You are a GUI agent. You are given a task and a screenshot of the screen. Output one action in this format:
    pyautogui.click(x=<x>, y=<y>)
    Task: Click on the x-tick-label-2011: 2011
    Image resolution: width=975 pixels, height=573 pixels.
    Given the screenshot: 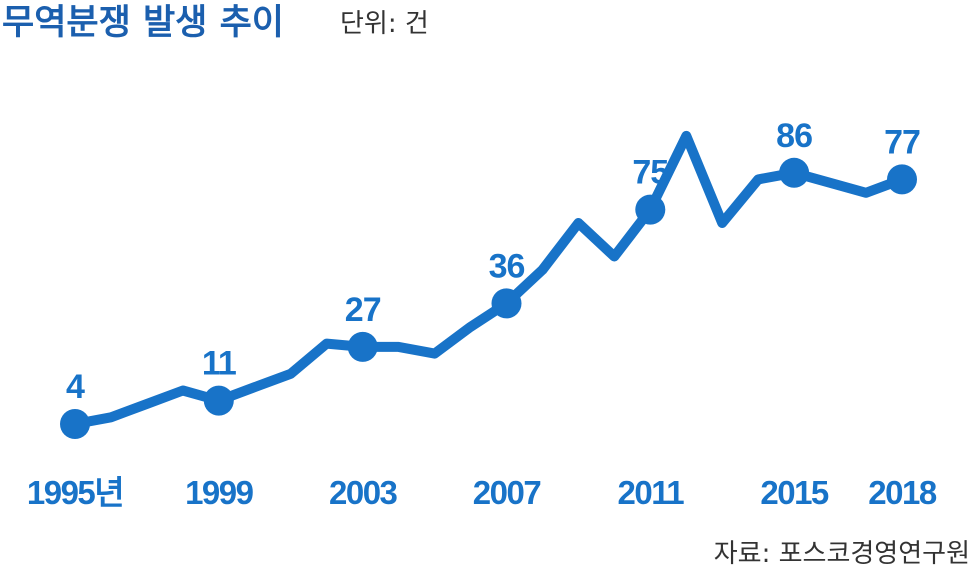 What is the action you would take?
    pyautogui.click(x=651, y=492)
    